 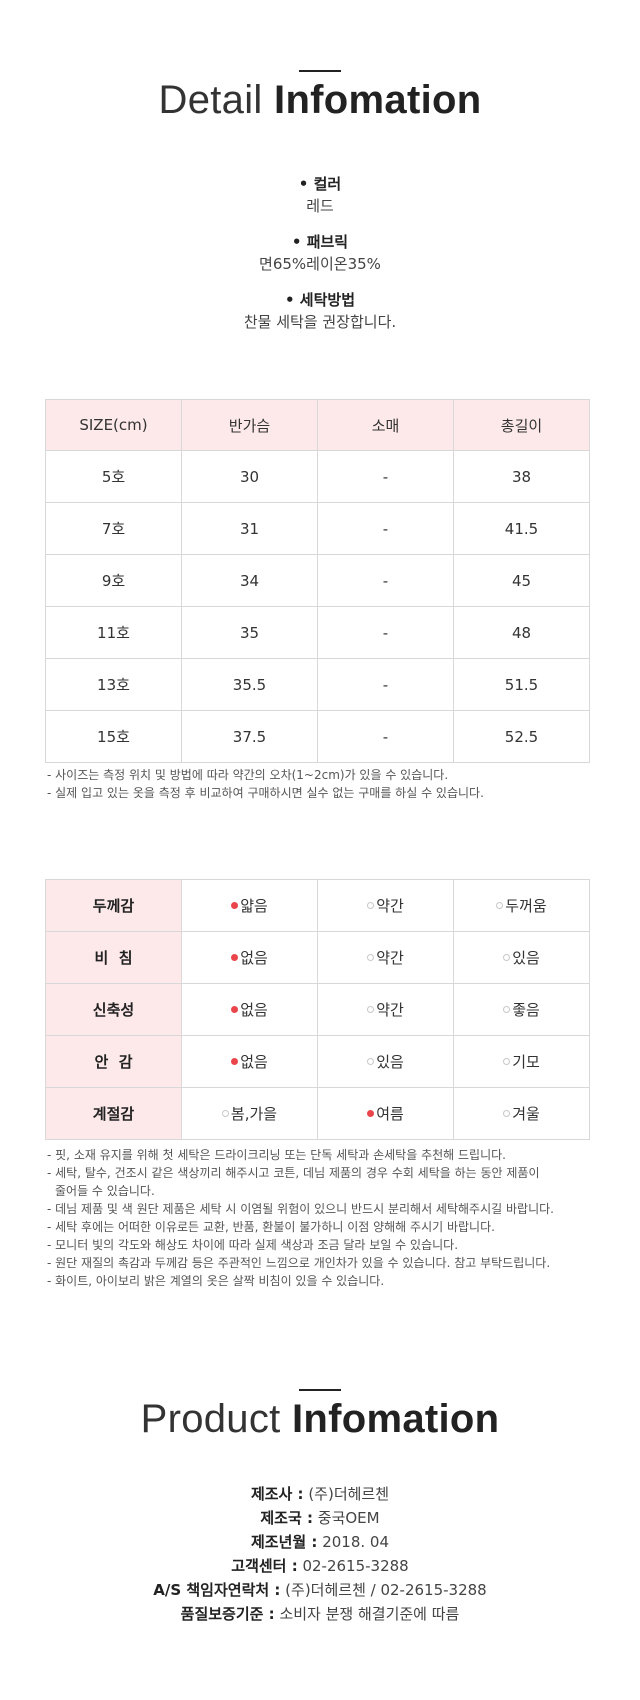 I want to click on feel-option: 여름, so click(x=385, y=1113).